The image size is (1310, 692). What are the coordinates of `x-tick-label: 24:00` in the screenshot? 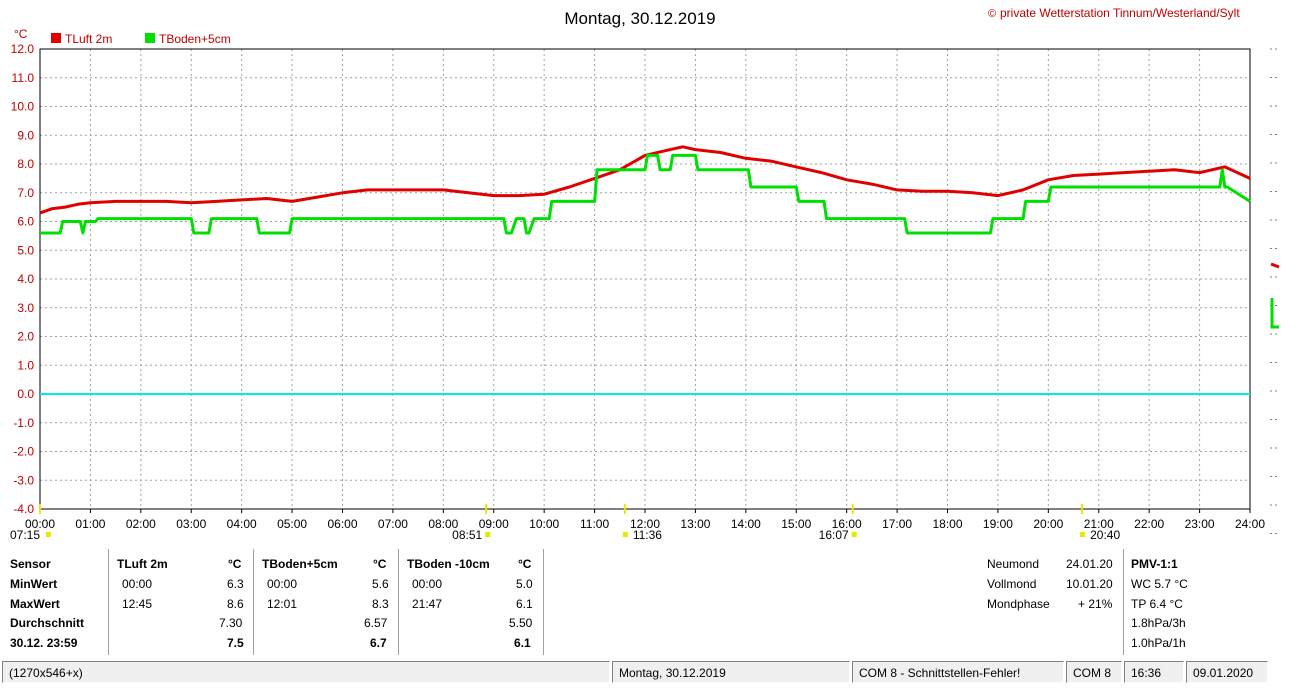 It's located at (1250, 524).